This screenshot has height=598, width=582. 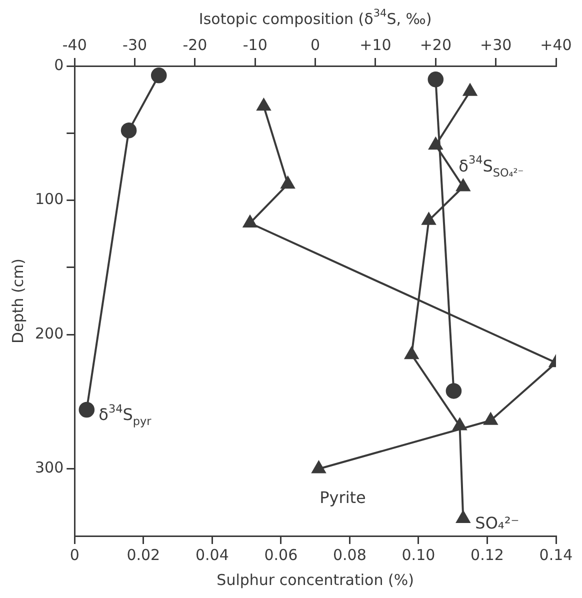 What do you see at coordinates (496, 45) in the screenshot?
I see `x2-tick-label: +30` at bounding box center [496, 45].